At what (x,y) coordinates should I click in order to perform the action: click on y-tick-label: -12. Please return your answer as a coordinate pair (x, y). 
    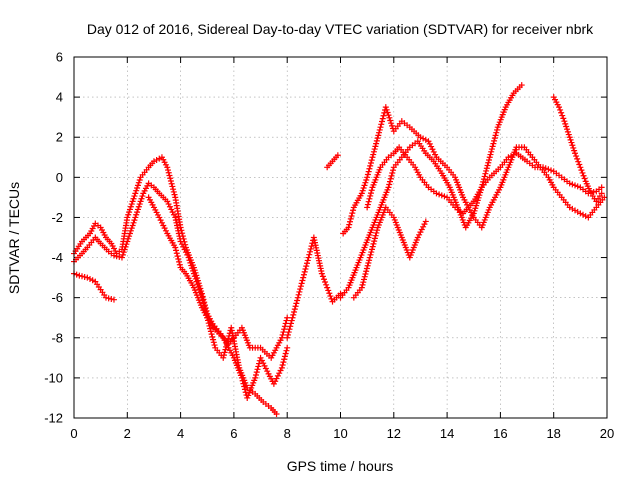
    Looking at the image, I should click on (53, 418).